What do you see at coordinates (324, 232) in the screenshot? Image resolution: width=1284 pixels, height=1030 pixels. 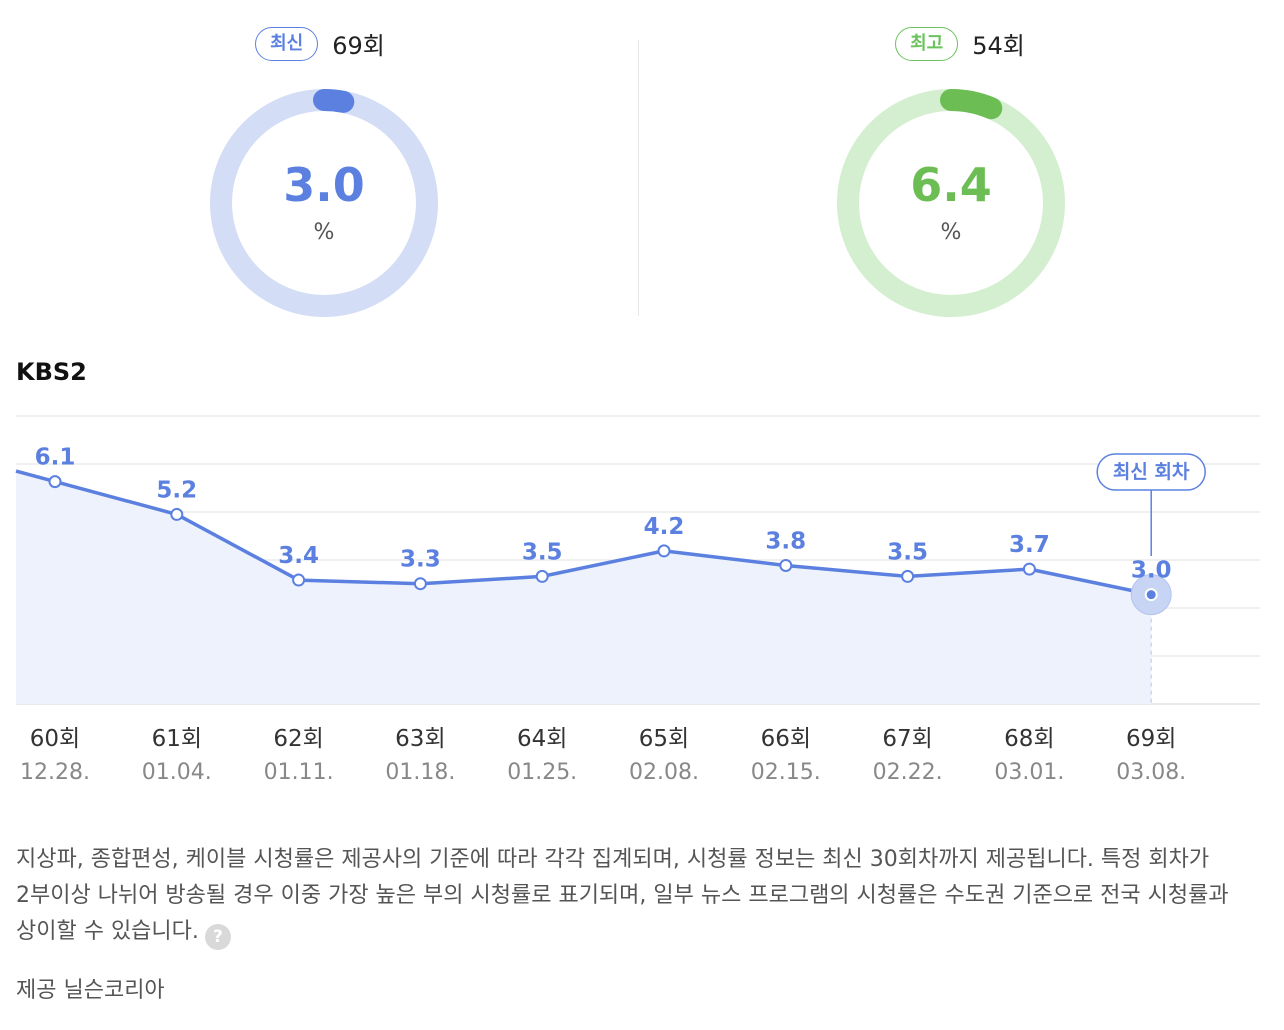 I see `latest-rating-unit: %` at bounding box center [324, 232].